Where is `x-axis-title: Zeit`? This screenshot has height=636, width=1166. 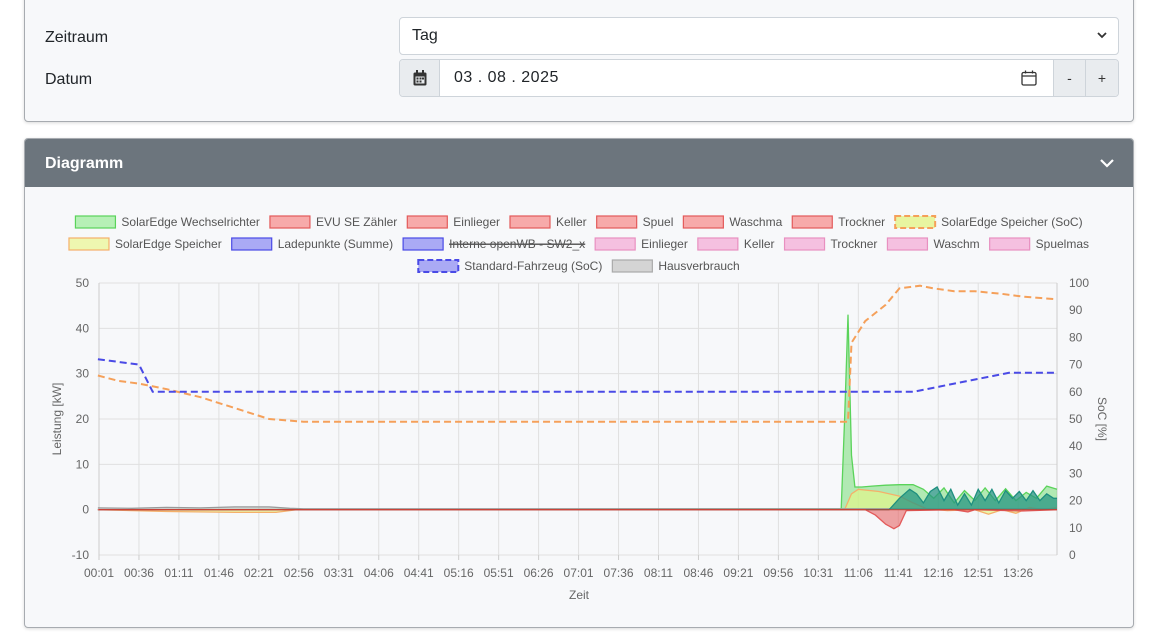 x-axis-title: Zeit is located at coordinates (579, 595).